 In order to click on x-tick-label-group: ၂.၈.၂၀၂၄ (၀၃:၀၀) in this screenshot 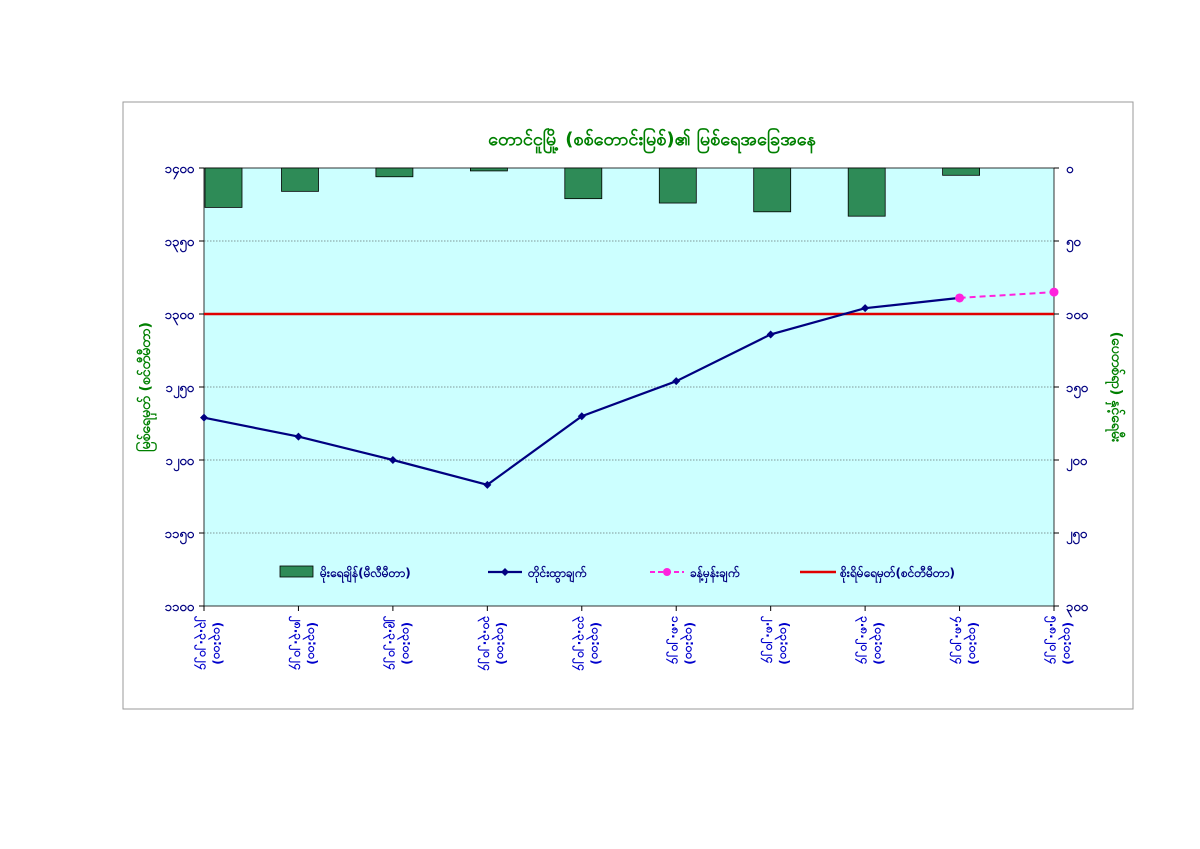, I will do `click(776, 640)`.